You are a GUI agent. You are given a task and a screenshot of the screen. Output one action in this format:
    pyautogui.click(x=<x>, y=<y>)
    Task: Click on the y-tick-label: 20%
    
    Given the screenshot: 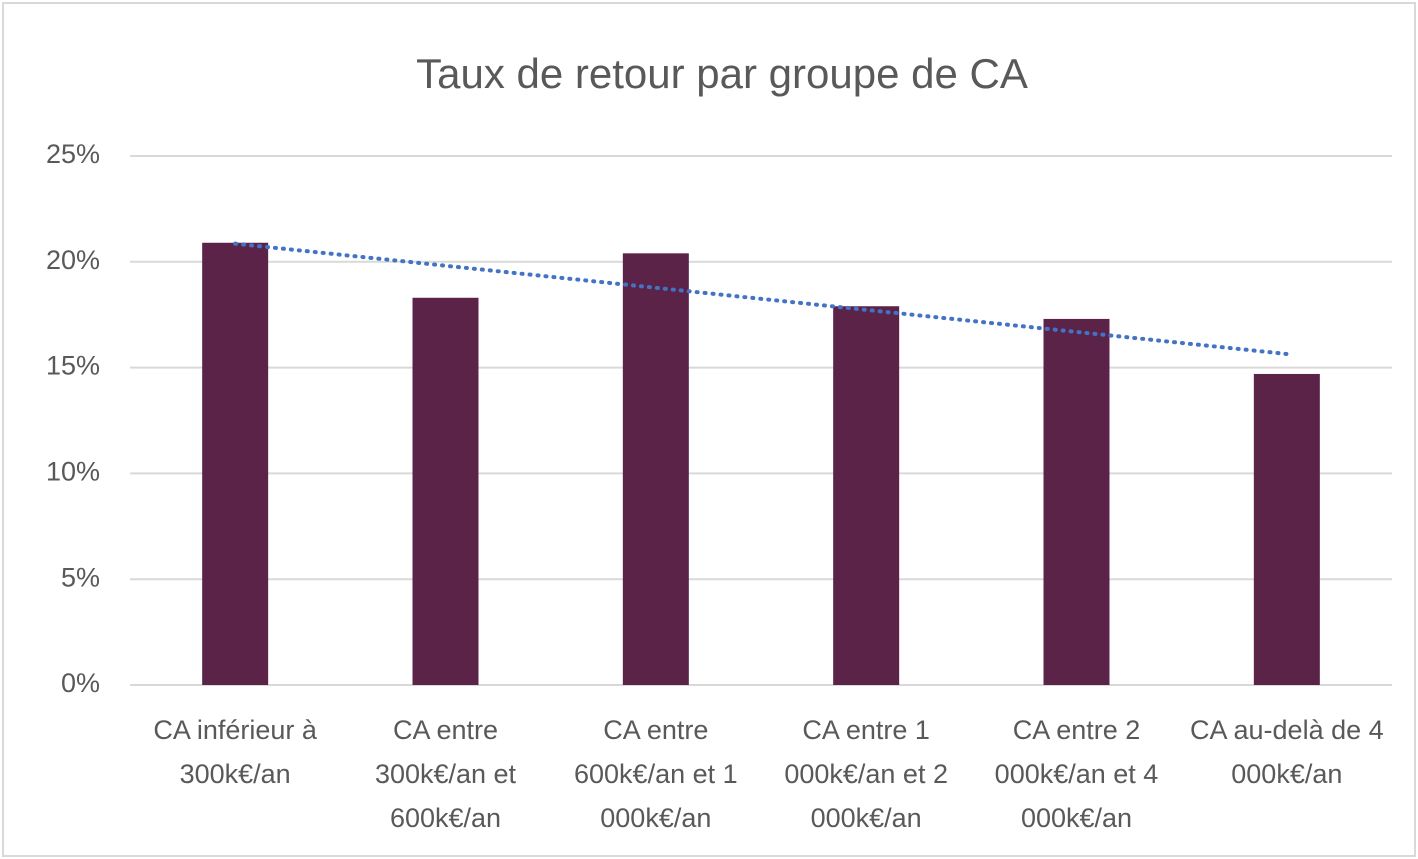 What is the action you would take?
    pyautogui.click(x=73, y=260)
    